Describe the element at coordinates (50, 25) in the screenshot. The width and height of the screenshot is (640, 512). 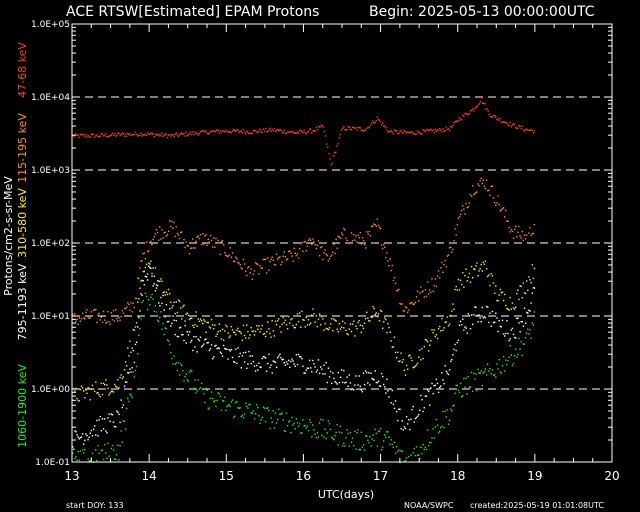
I see `y-tick-label: 1.0E+05` at that location.